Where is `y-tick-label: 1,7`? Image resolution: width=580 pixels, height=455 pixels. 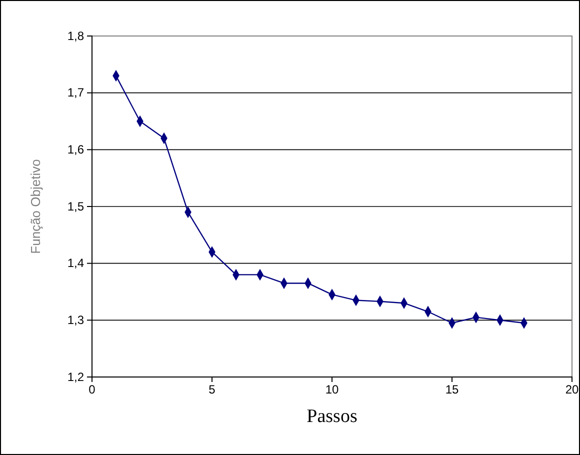
y-tick-label: 1,7 is located at coordinates (75, 93).